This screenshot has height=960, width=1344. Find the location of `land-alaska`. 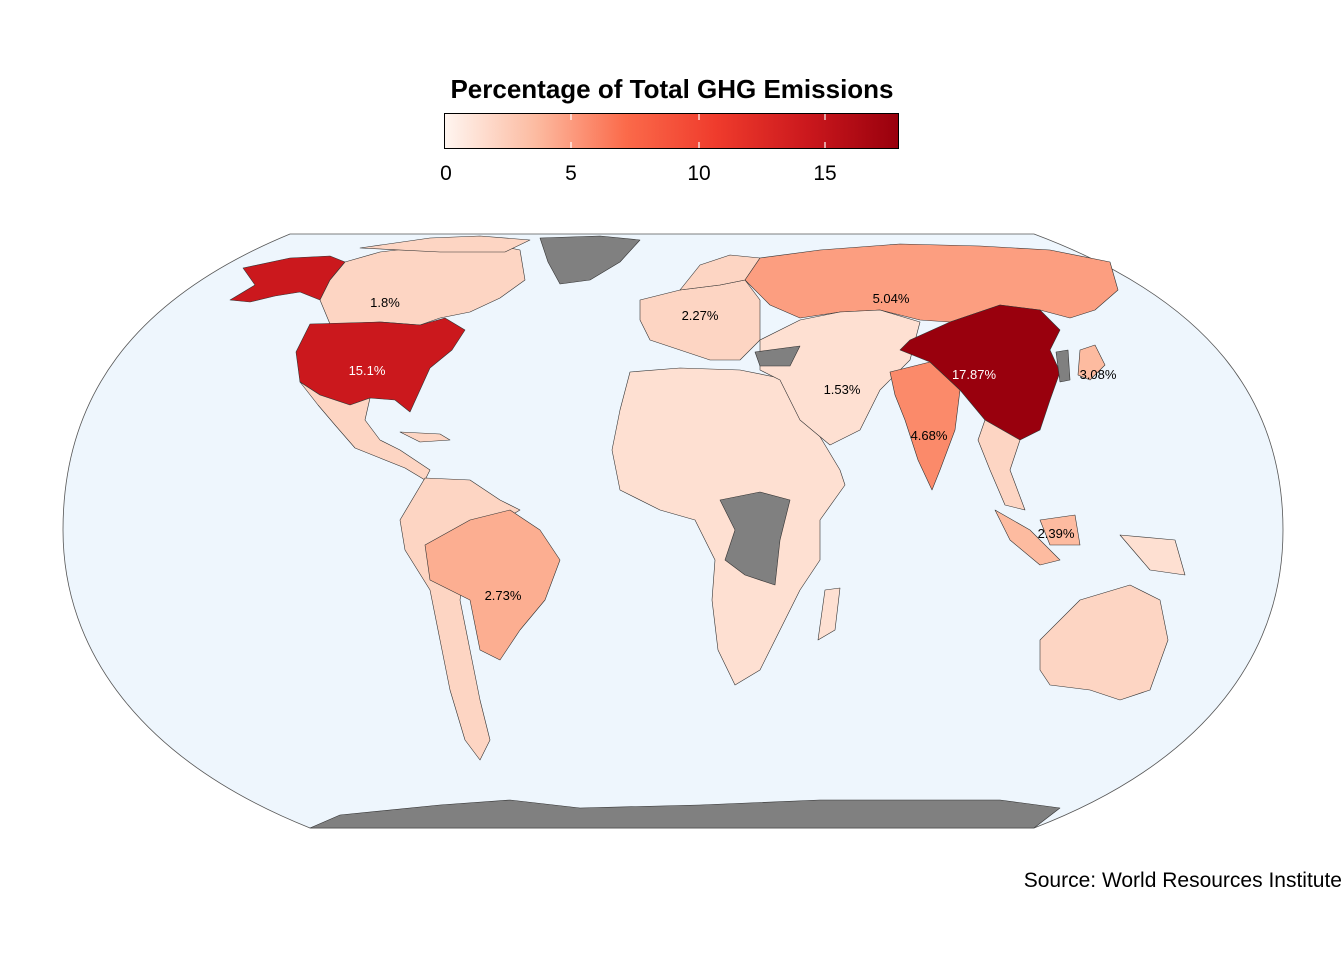

land-alaska is located at coordinates (287, 279).